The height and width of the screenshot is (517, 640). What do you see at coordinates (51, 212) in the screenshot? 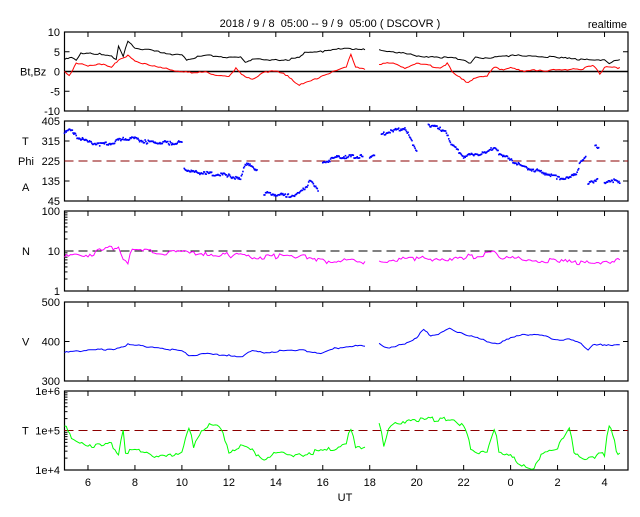
I see `y-tick-label: 100` at bounding box center [51, 212].